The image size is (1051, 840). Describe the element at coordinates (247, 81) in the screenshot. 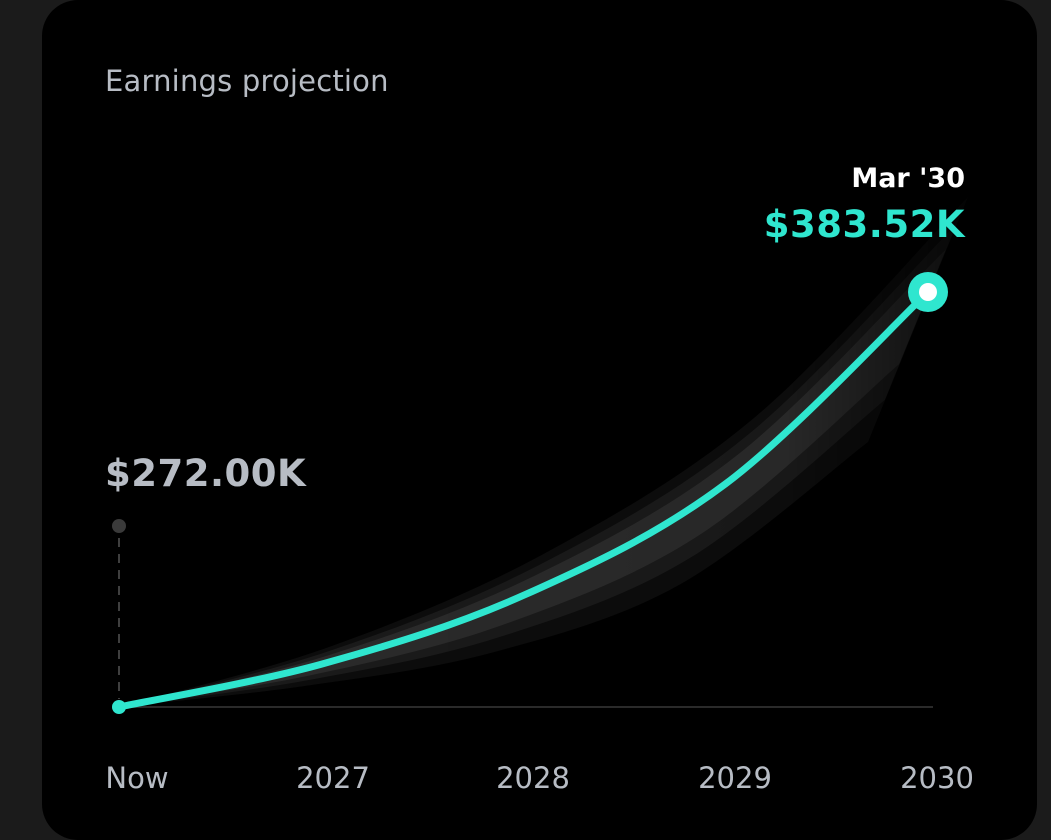

I see `card-title: Earnings projection` at that location.